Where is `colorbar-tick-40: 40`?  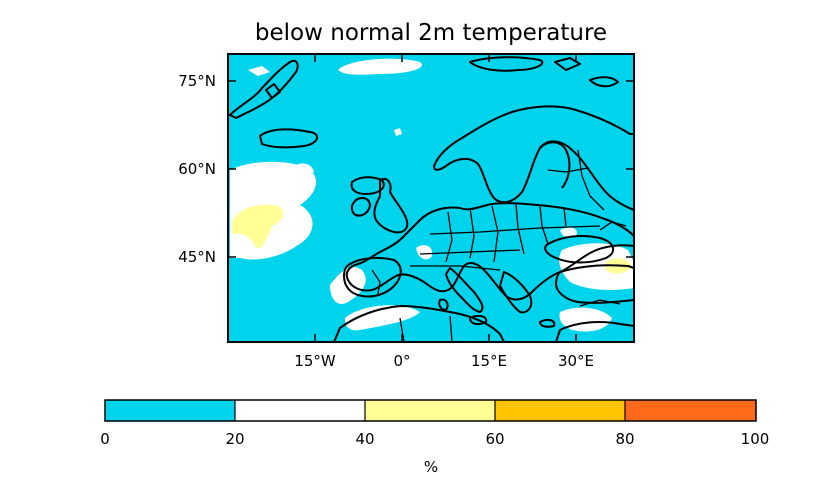 colorbar-tick-40: 40 is located at coordinates (365, 439).